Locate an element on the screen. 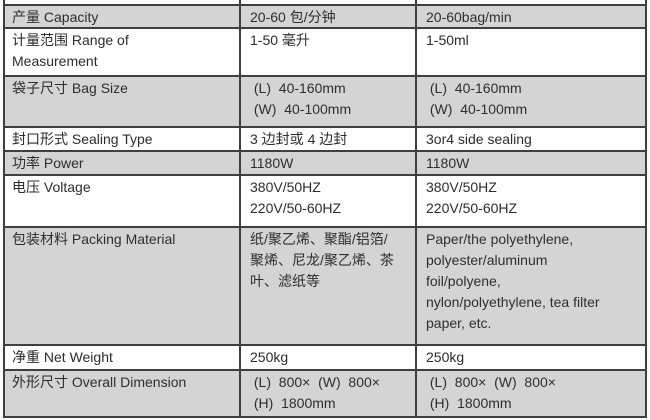 Image resolution: width=650 pixels, height=420 pixels. spec-param-sealing-type: 封口形式 Sealing Type is located at coordinates (123, 140).